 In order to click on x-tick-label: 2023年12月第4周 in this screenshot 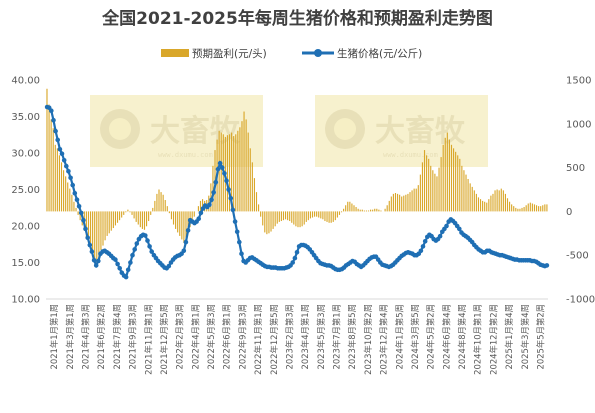, I will do `click(384, 339)`.